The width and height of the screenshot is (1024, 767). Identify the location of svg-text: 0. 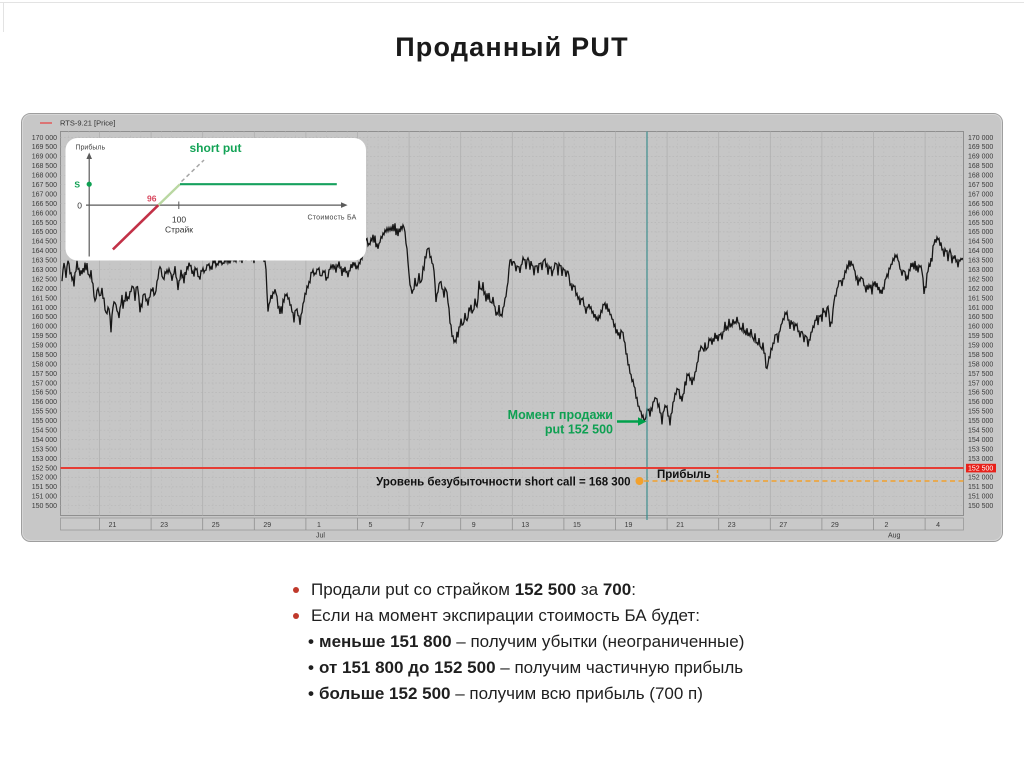
(79, 206).